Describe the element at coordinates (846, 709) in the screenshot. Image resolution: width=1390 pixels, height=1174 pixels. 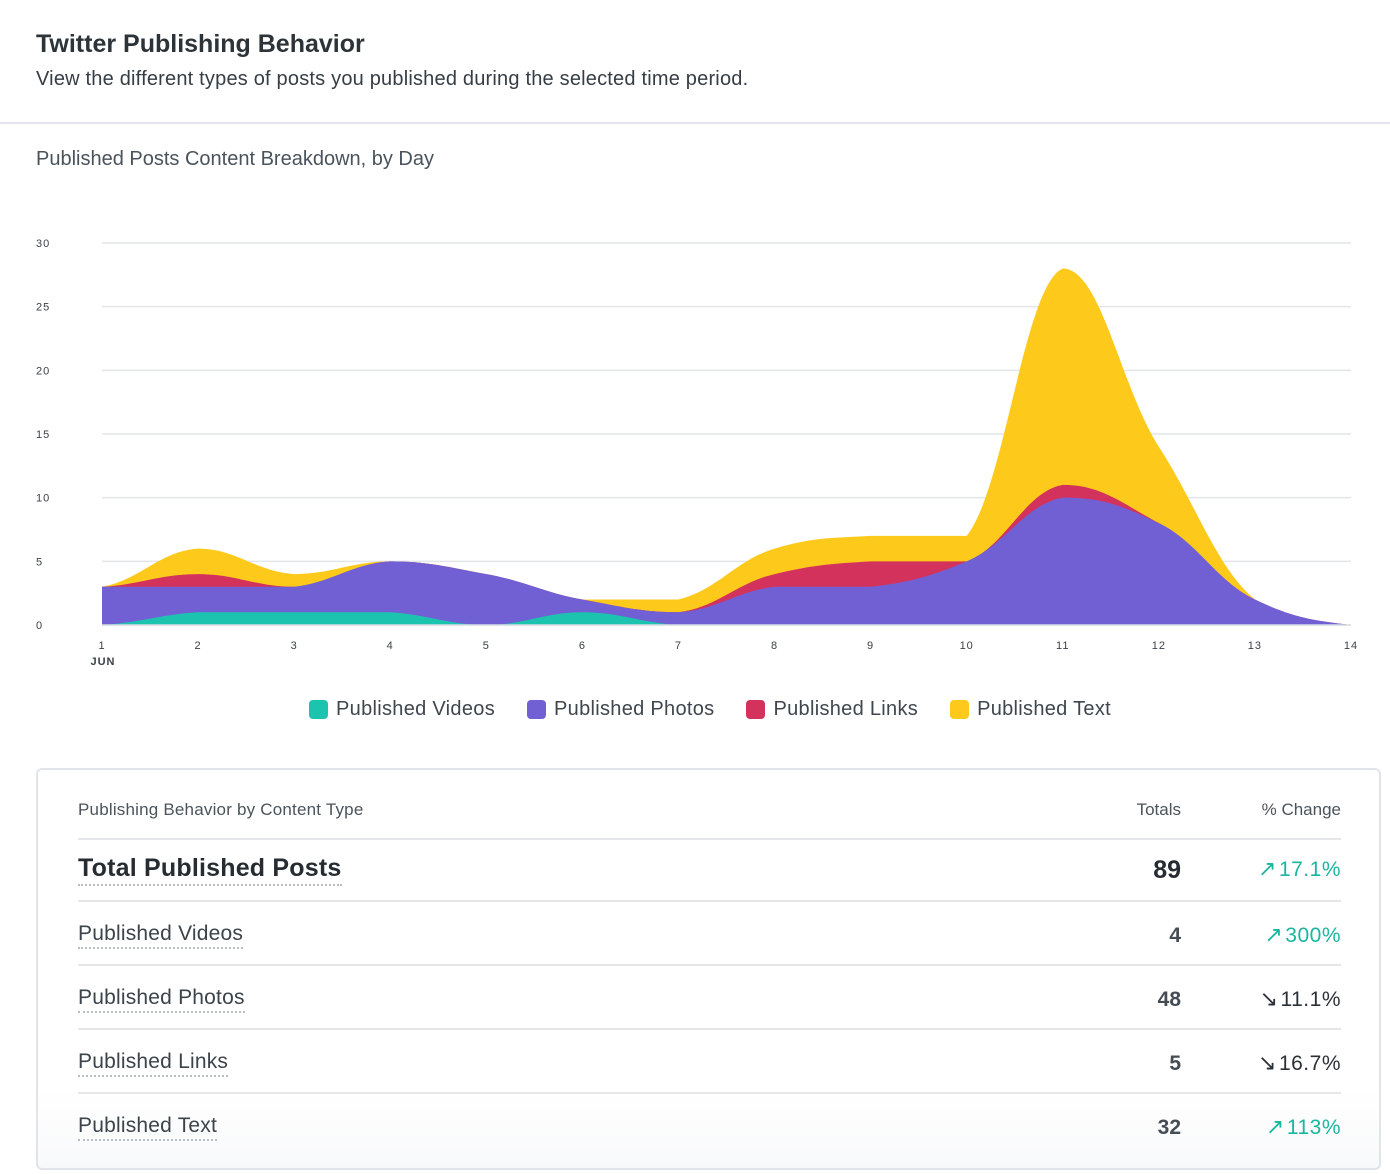
I see `legend-label-links: Published Links` at that location.